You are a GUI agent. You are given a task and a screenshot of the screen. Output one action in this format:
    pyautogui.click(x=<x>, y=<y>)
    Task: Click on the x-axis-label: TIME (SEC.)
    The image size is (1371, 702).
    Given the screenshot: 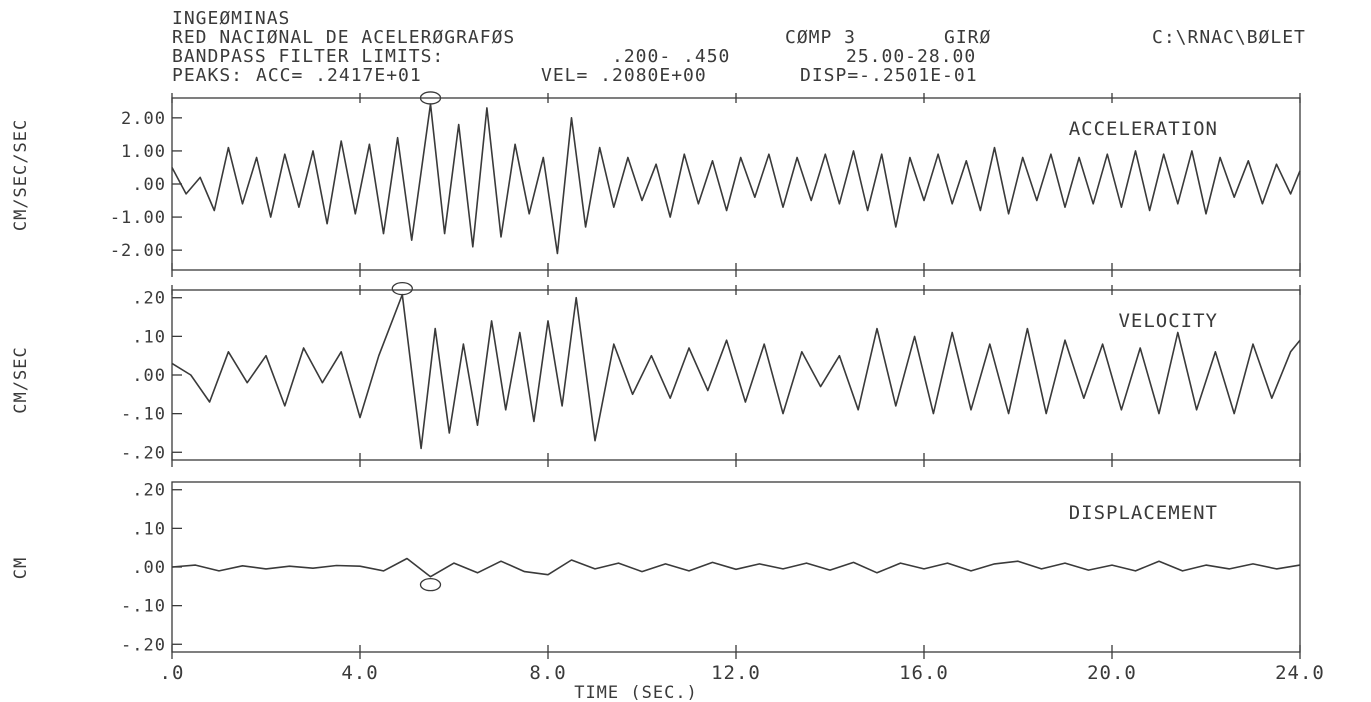 What is the action you would take?
    pyautogui.click(x=636, y=692)
    